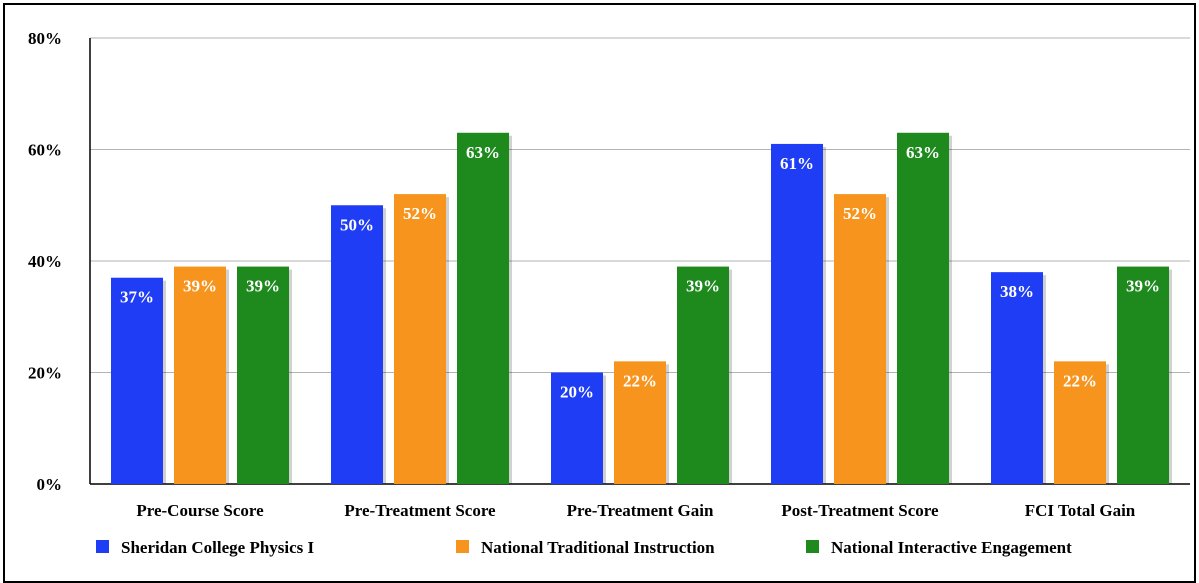  Describe the element at coordinates (137, 297) in the screenshot. I see `data-label: 37%` at that location.